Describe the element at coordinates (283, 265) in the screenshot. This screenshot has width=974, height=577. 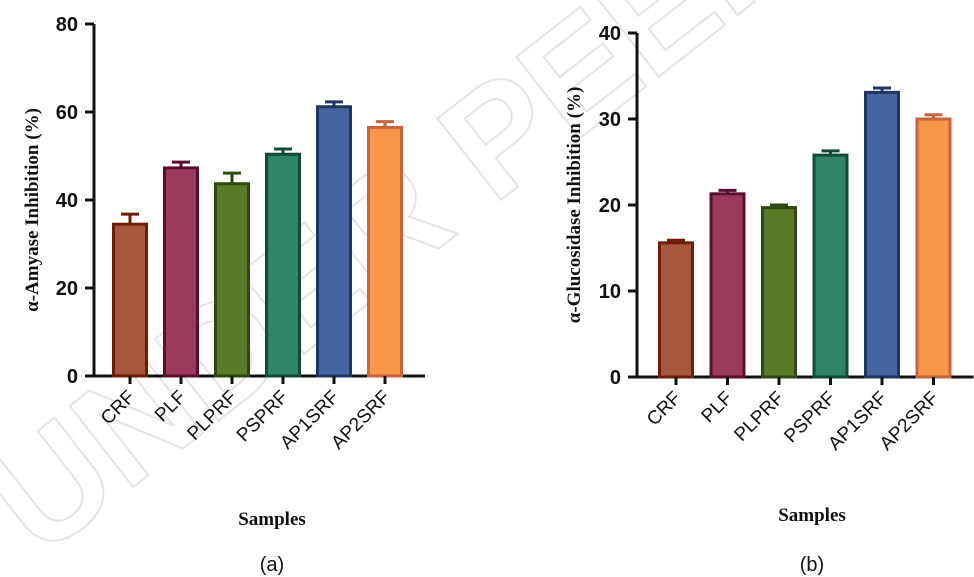
I see `chart-a-bar-psprf` at that location.